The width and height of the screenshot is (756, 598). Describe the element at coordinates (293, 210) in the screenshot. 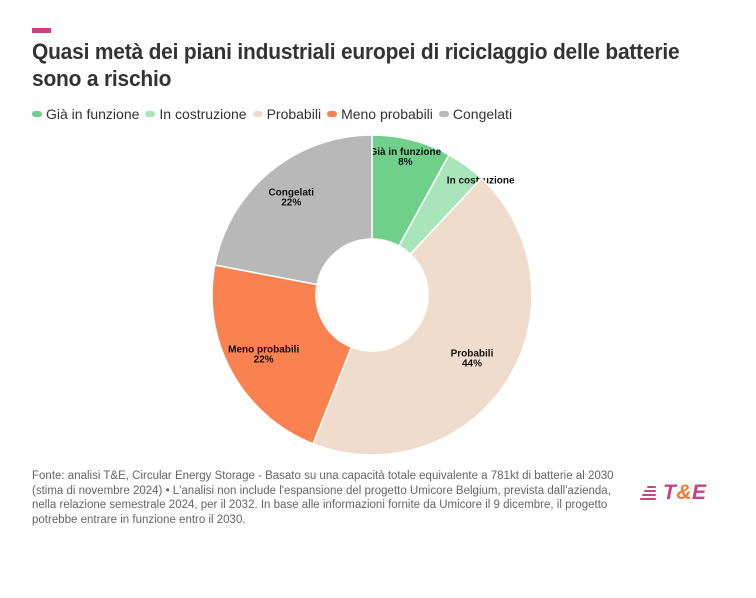

I see `slice-congelati` at that location.